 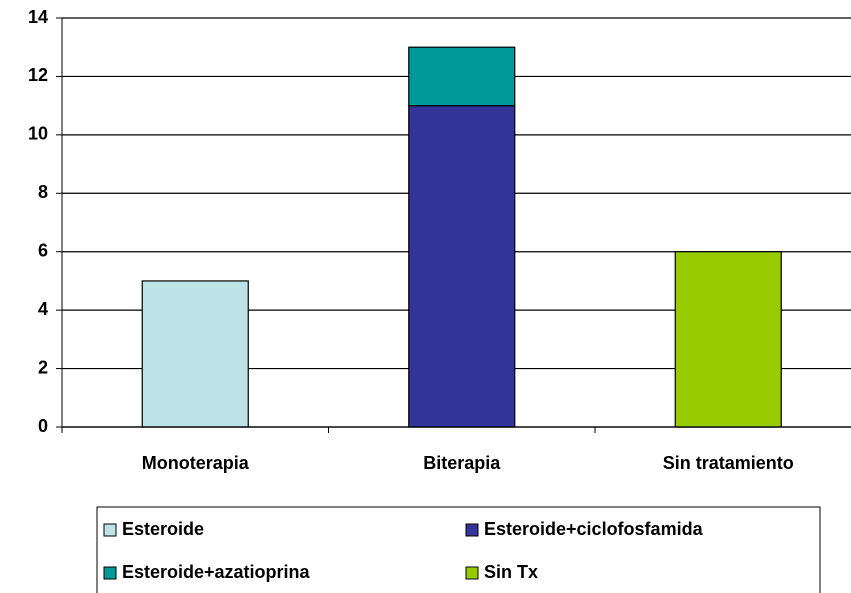 I want to click on y-tick-label: 6, so click(x=43, y=250).